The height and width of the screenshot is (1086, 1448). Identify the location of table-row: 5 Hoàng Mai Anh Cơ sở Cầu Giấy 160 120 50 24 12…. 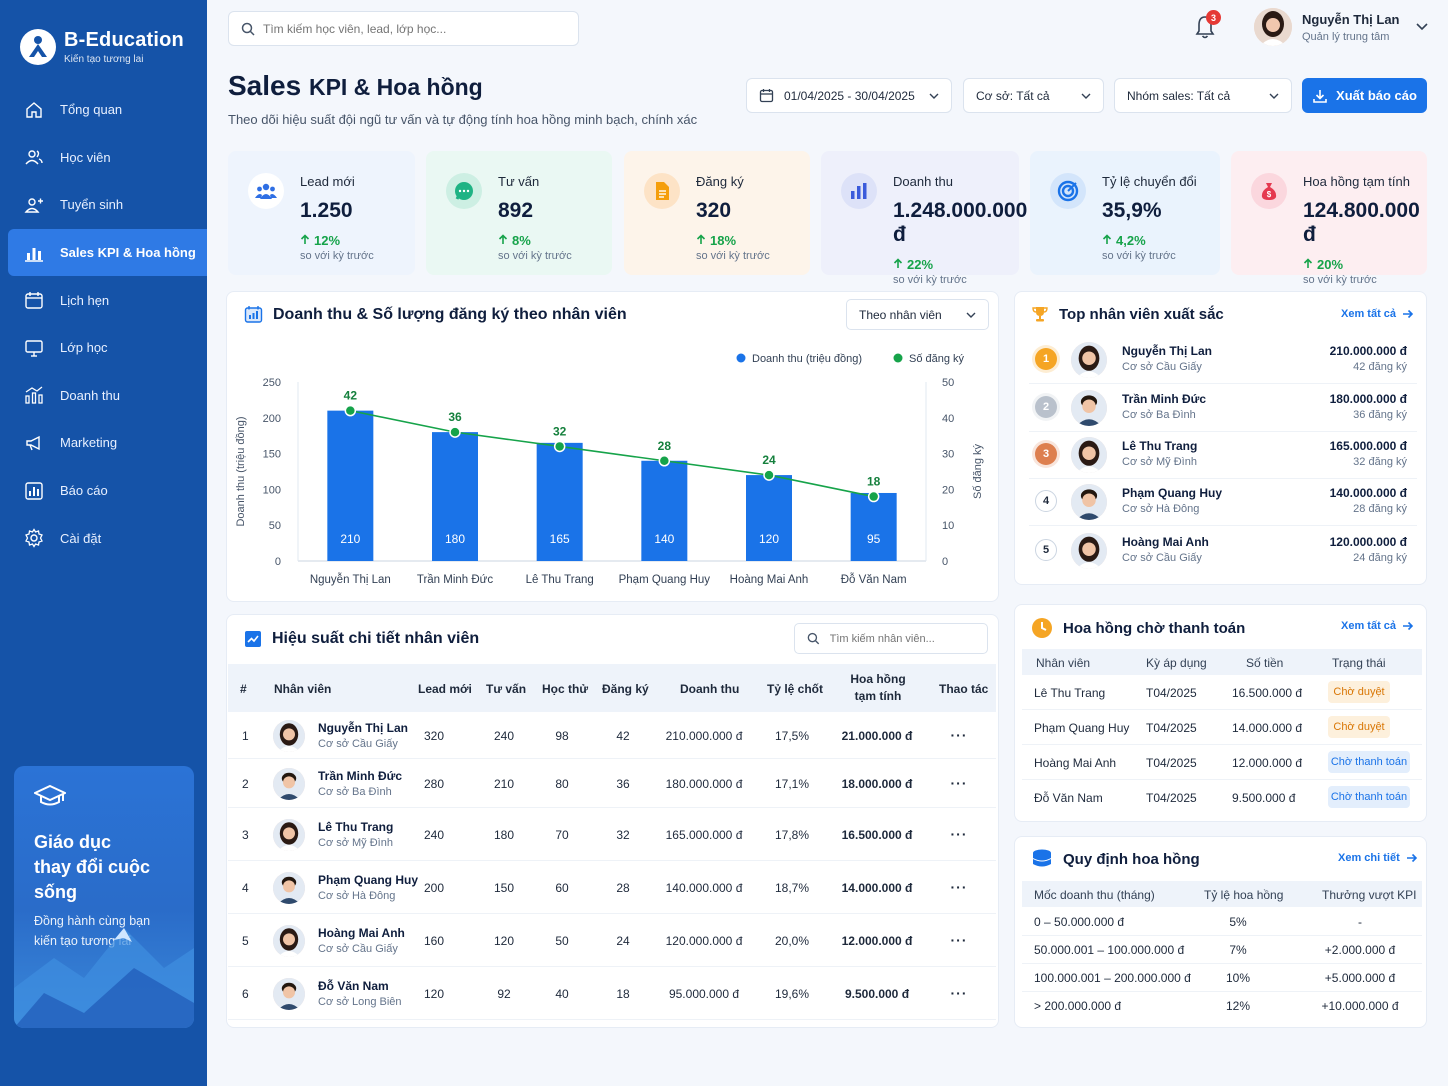
(612, 940).